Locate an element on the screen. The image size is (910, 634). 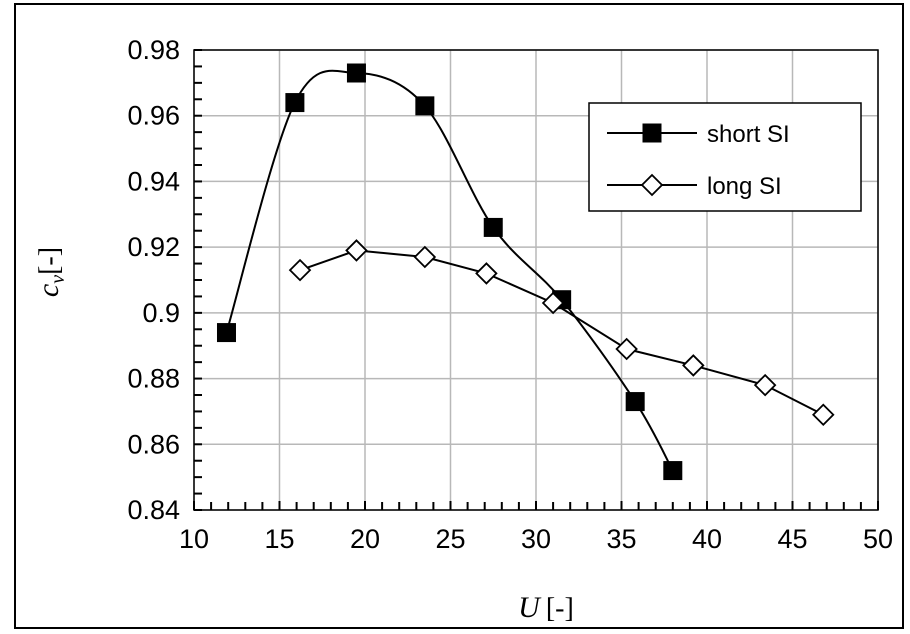
y-tick-label: 0.86 is located at coordinates (153, 444).